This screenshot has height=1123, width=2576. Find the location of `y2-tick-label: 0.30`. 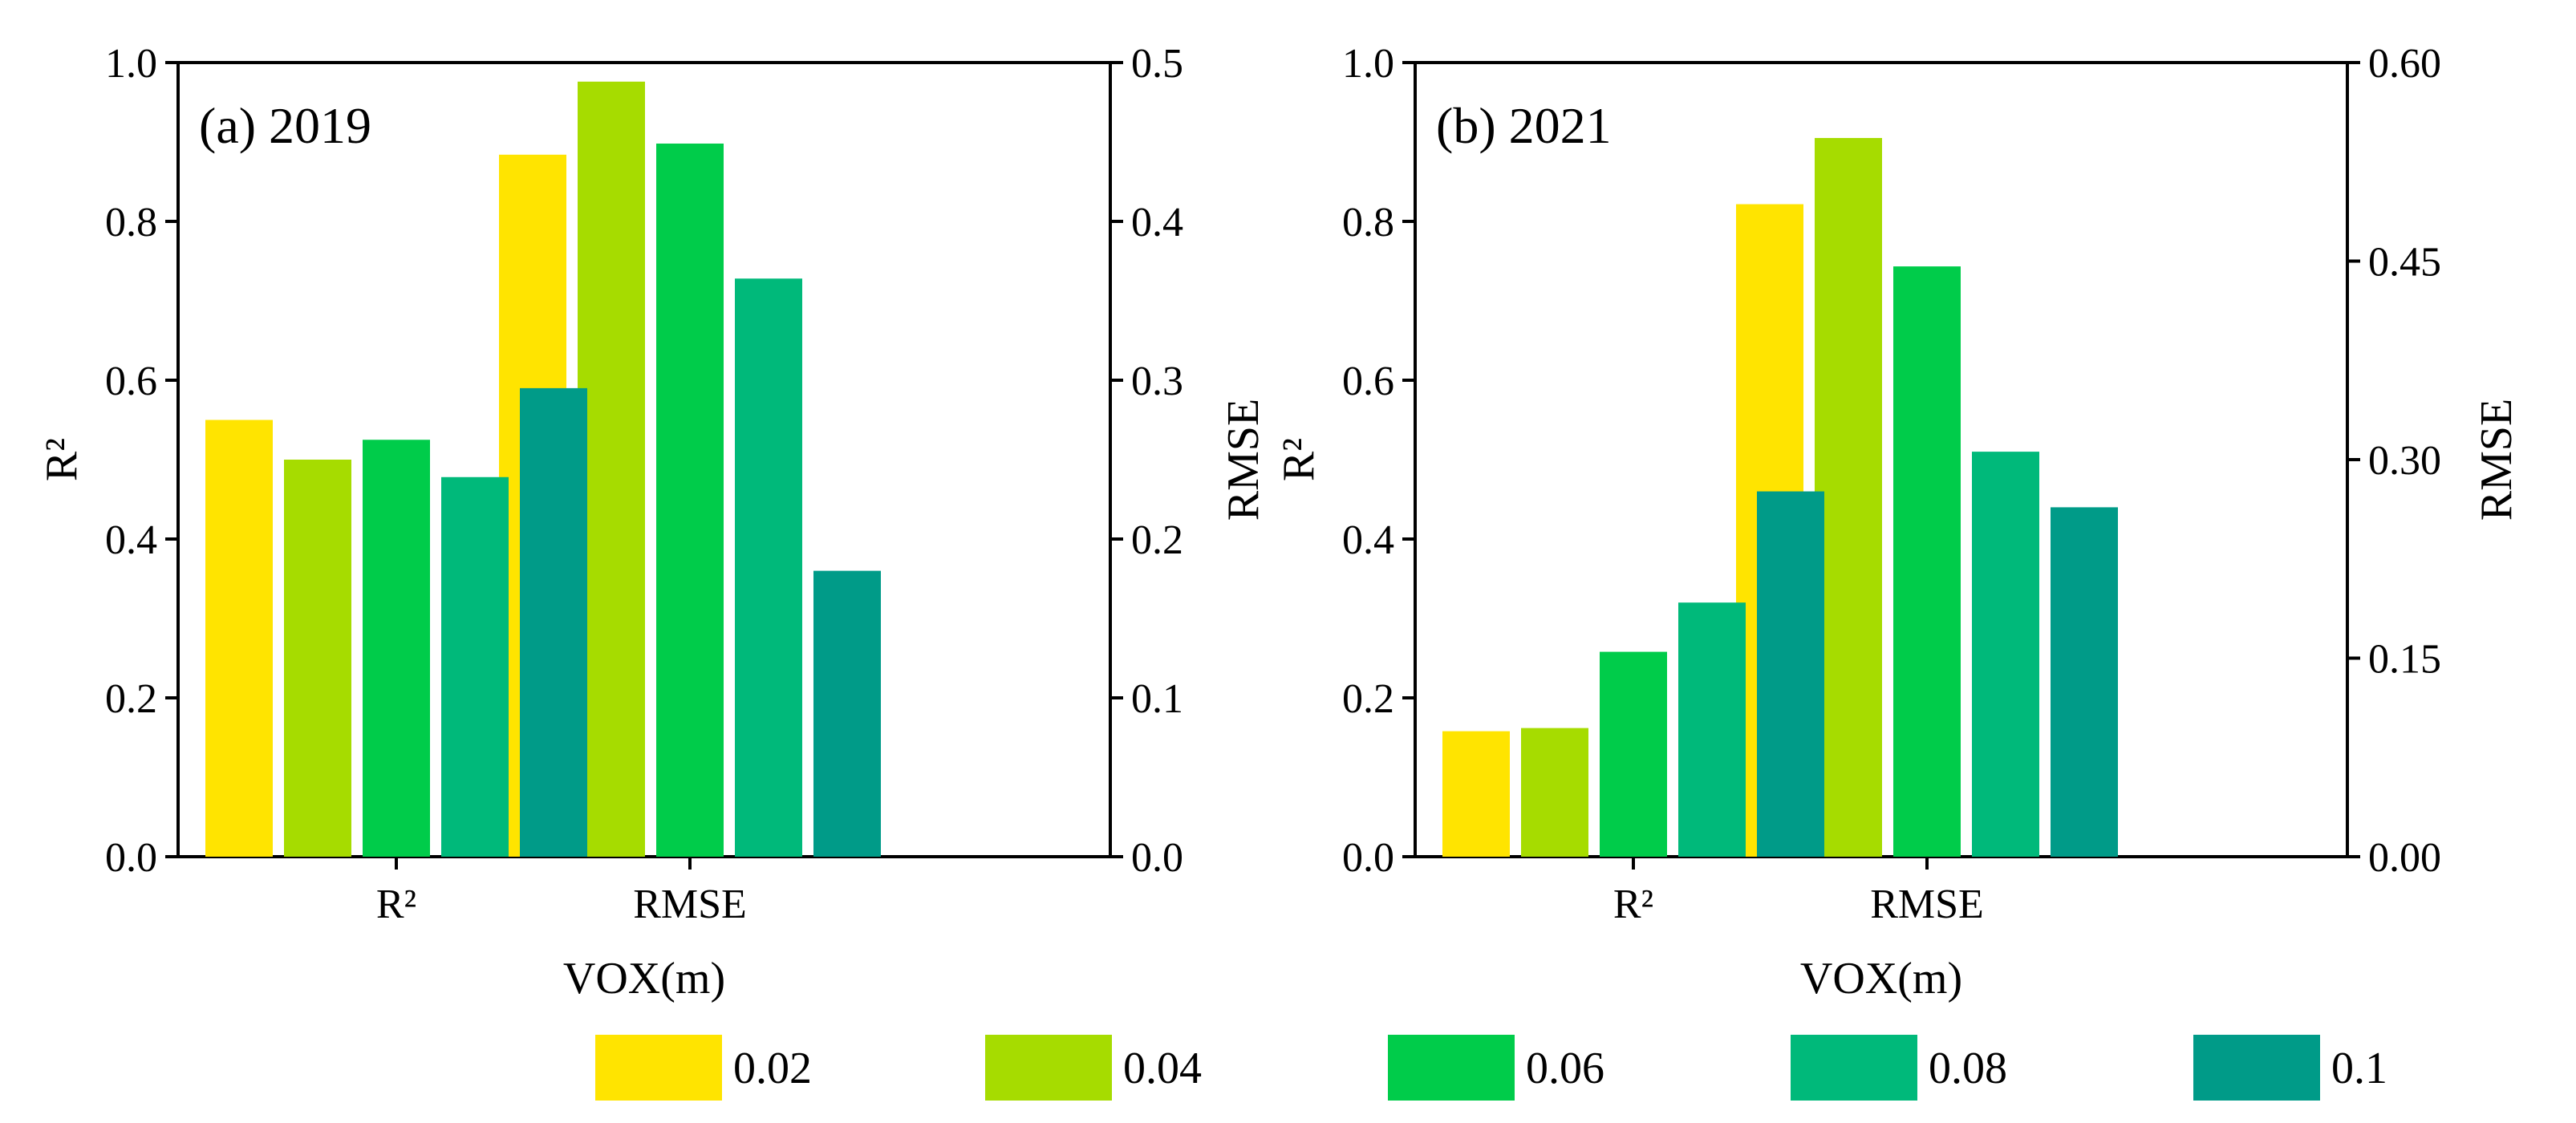

y2-tick-label: 0.30 is located at coordinates (2404, 461).